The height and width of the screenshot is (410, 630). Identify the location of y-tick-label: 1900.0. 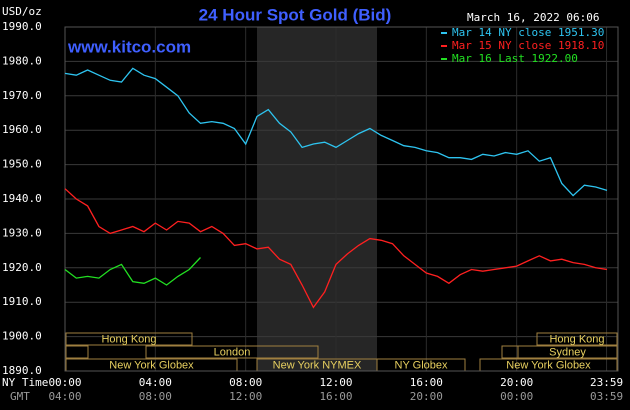
(22, 336).